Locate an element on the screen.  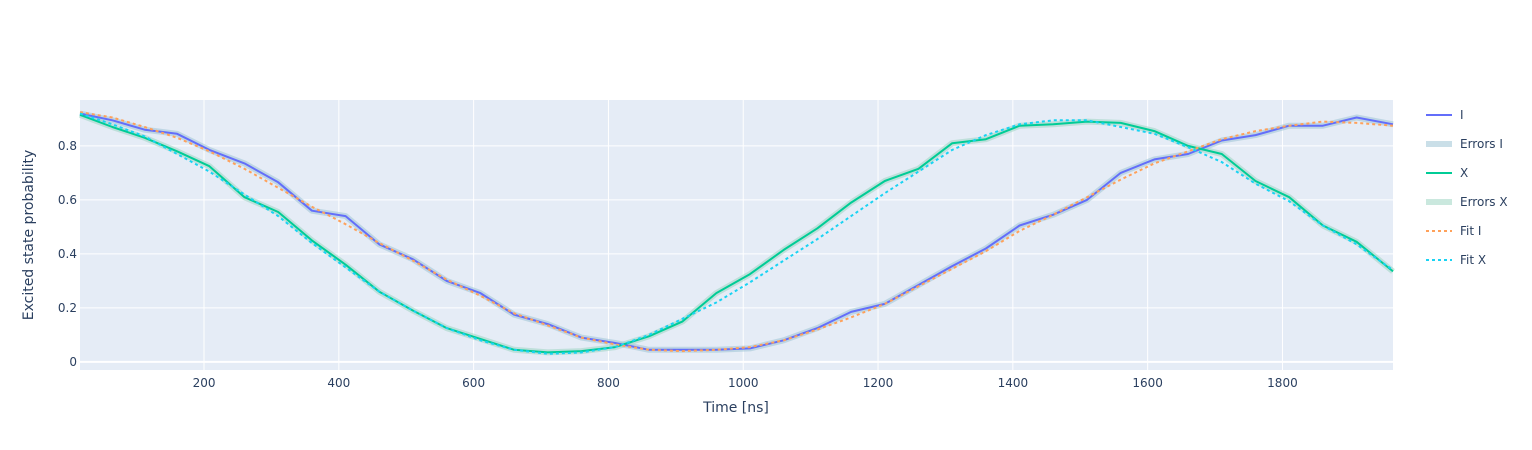
legend-label: Errors I is located at coordinates (1481, 144).